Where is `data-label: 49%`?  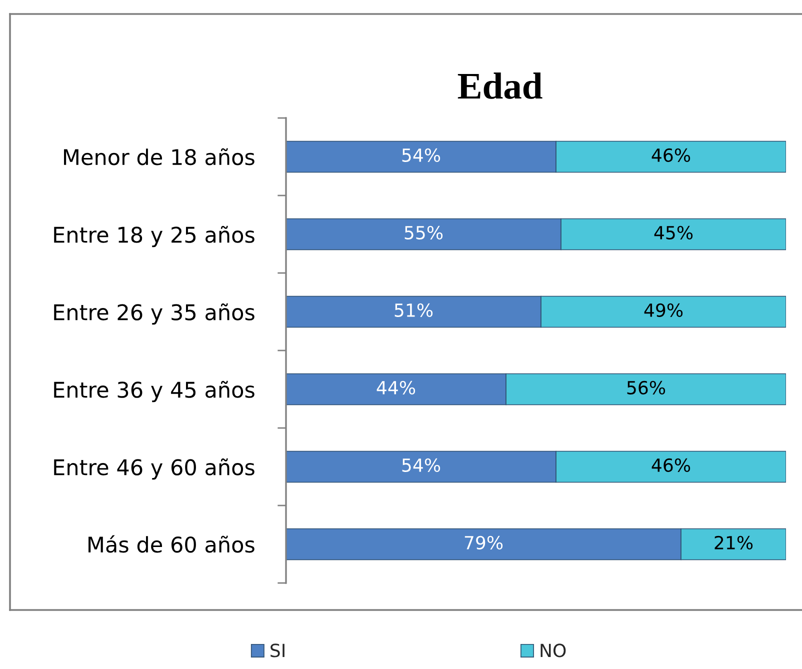 data-label: 49% is located at coordinates (663, 310).